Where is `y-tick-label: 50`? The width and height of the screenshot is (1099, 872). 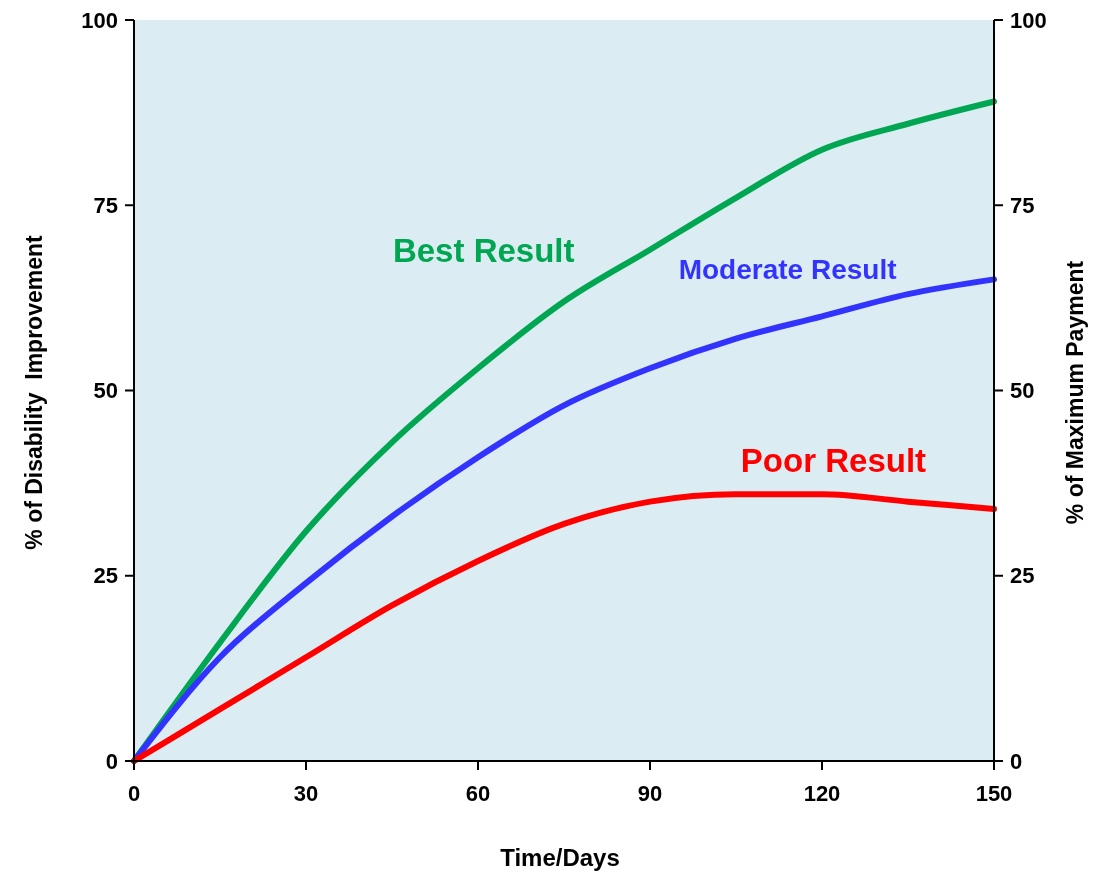 y-tick-label: 50 is located at coordinates (105, 391).